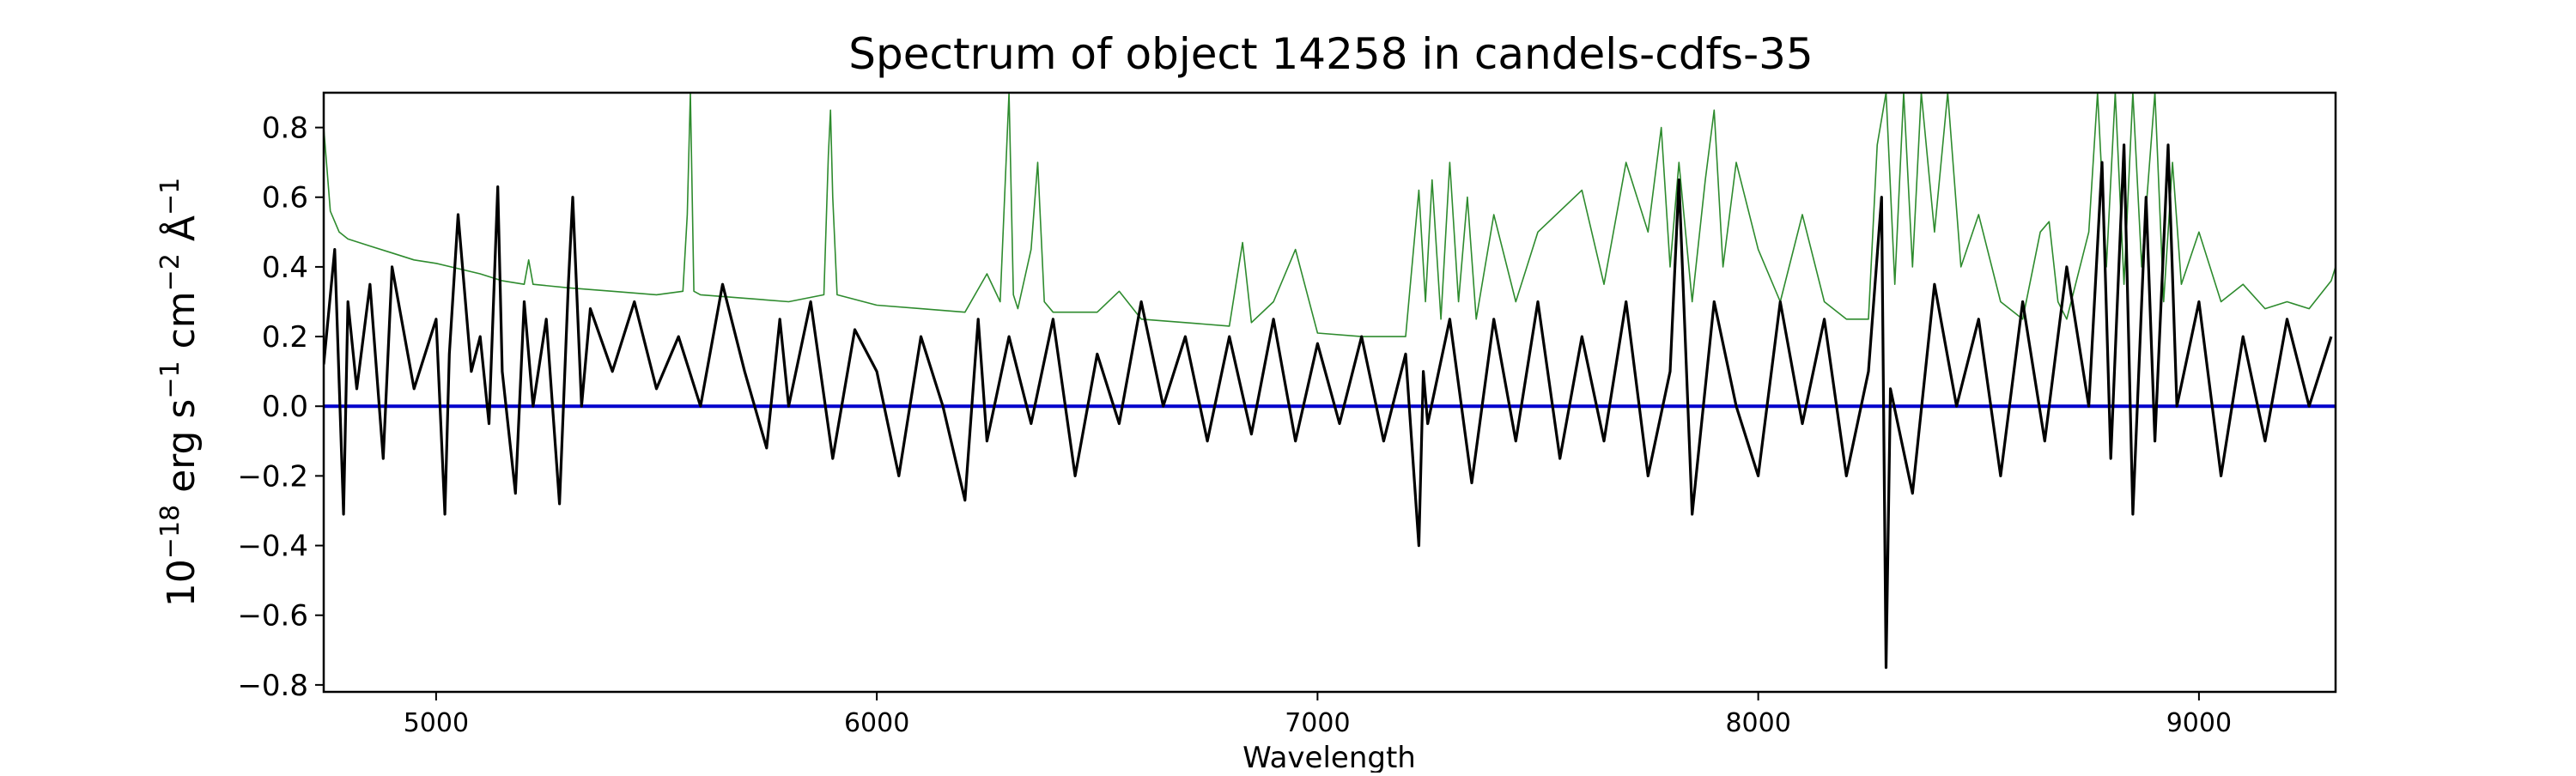 The image size is (2576, 776). What do you see at coordinates (1329, 757) in the screenshot?
I see `x-axis-label: Wavelength` at bounding box center [1329, 757].